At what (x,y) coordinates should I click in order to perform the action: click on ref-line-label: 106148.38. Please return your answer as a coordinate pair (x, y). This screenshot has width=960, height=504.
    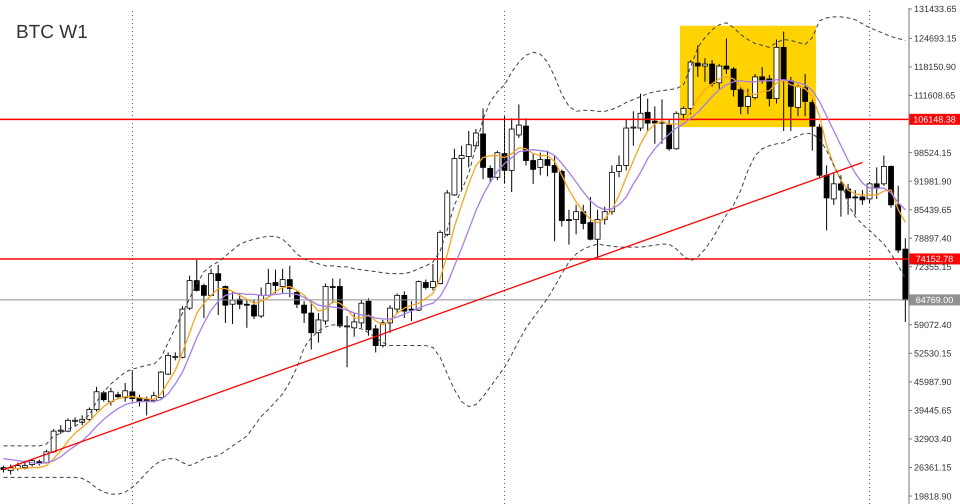
    Looking at the image, I should click on (934, 119).